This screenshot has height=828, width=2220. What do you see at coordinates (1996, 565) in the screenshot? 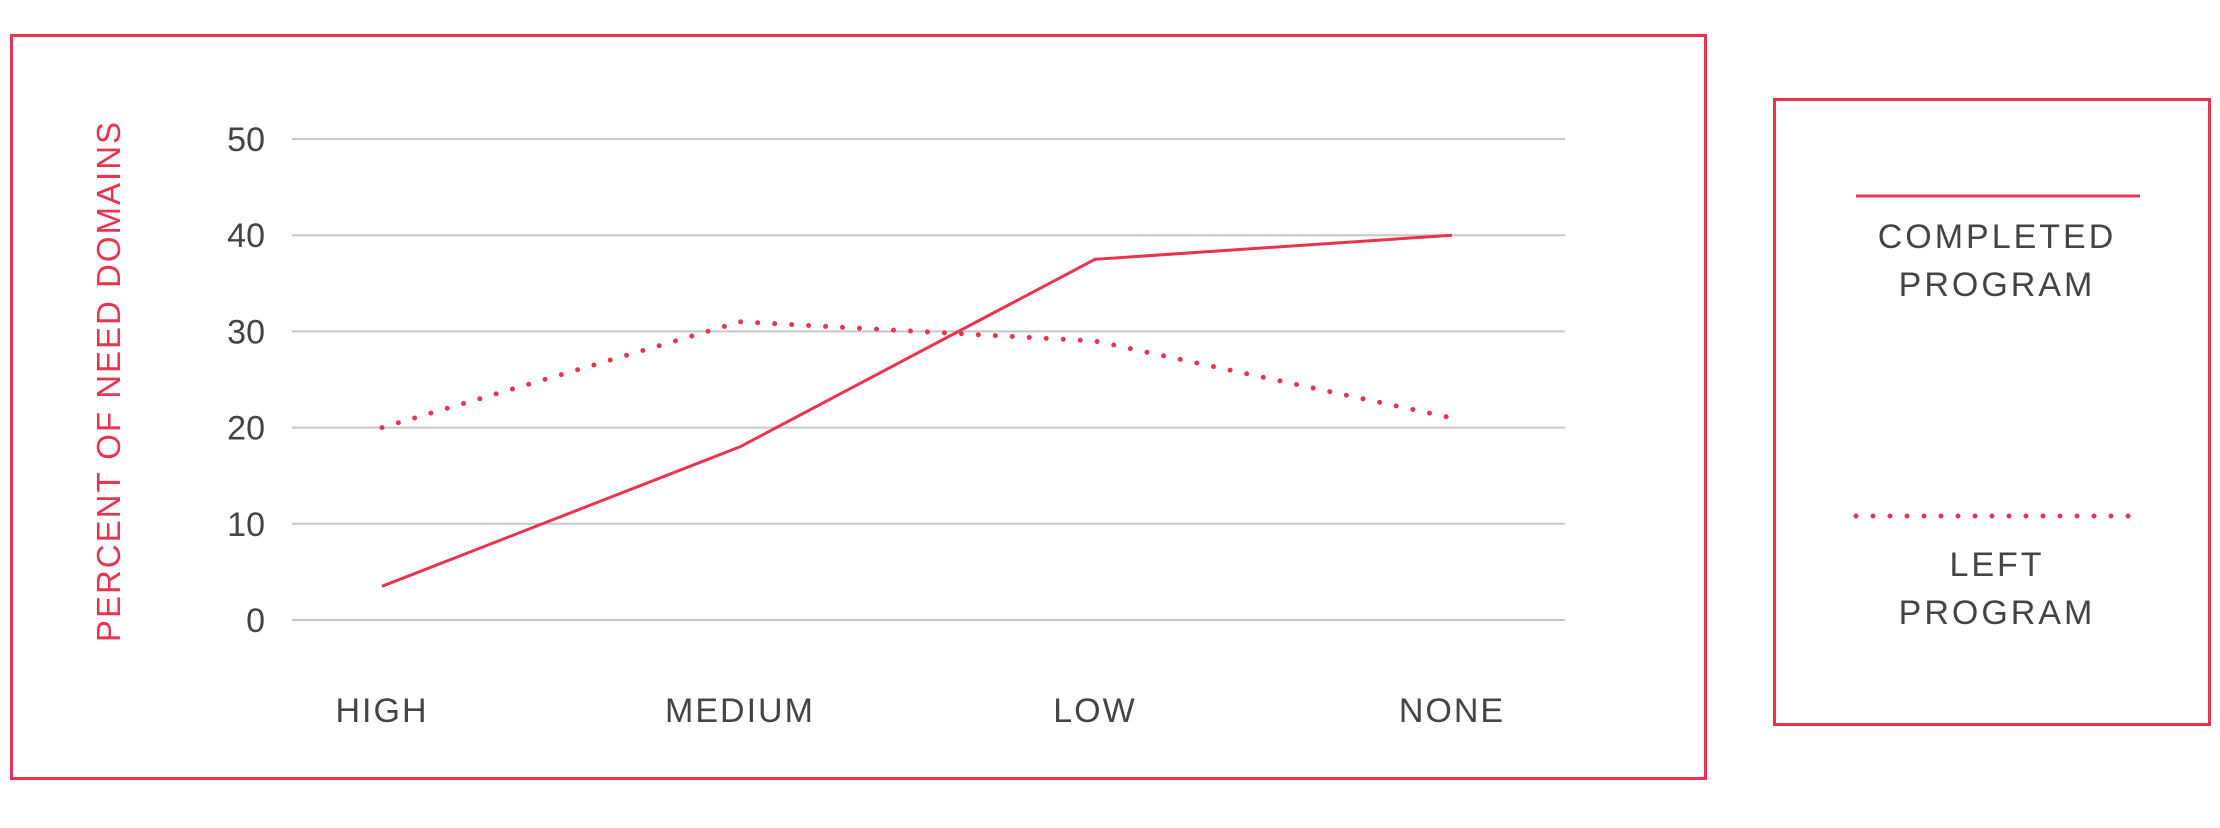
I see `legend-label: LEFT` at bounding box center [1996, 565].